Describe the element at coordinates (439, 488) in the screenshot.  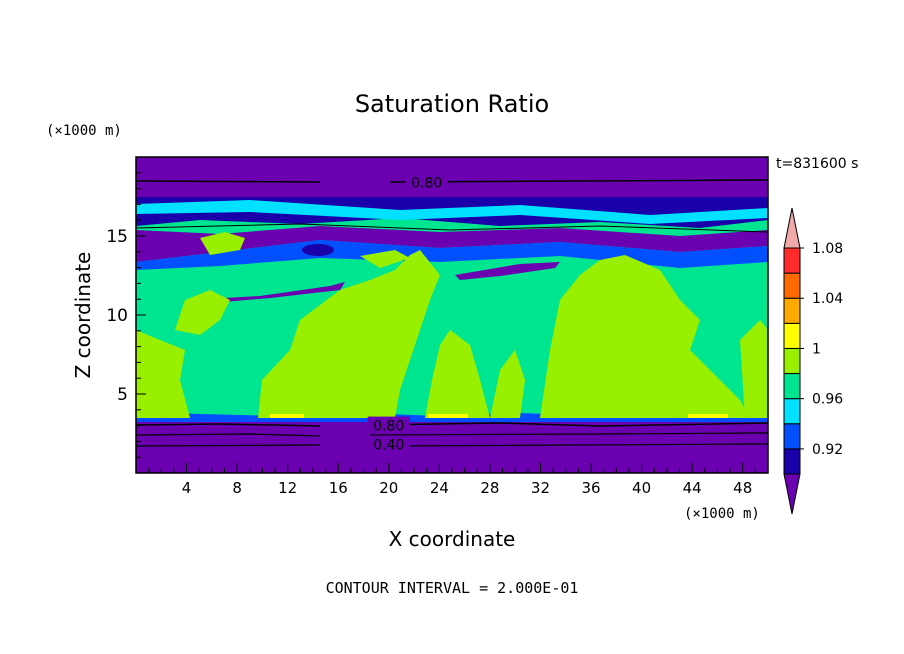
I see `x-tick-label: 24` at that location.